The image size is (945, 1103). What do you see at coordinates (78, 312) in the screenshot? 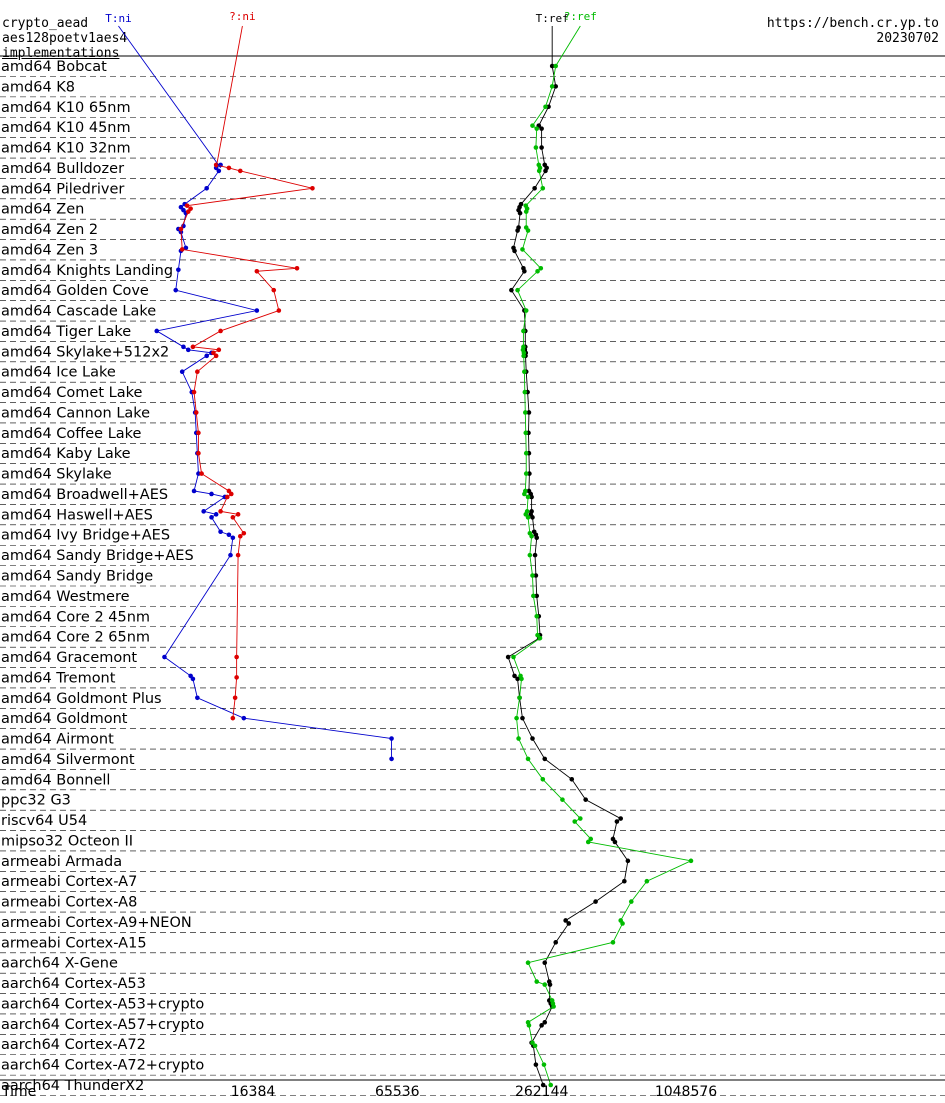
I see `row-label: amd64 Cascade Lake` at bounding box center [78, 312].